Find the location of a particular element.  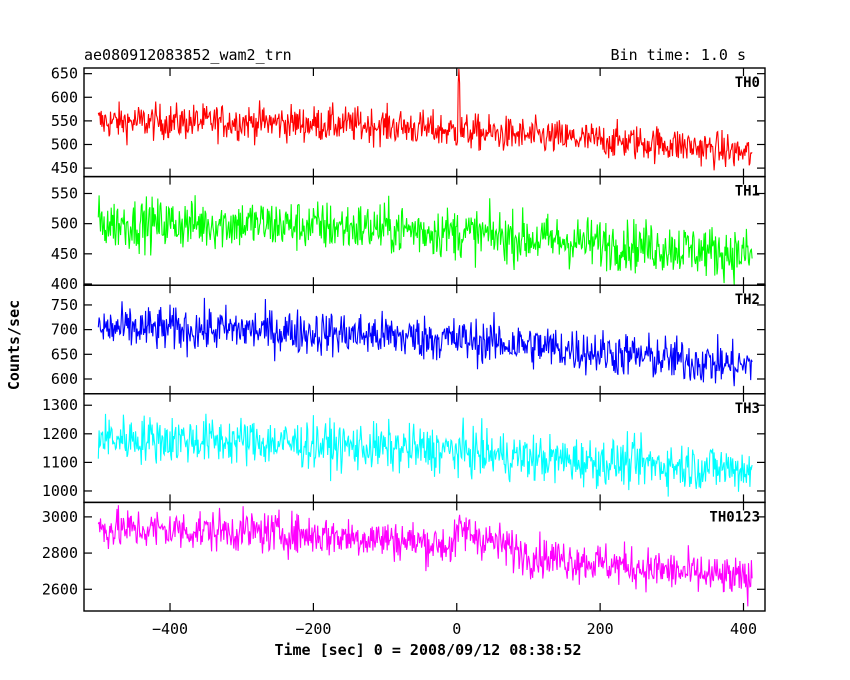

series-line-th2 is located at coordinates (425, 342).